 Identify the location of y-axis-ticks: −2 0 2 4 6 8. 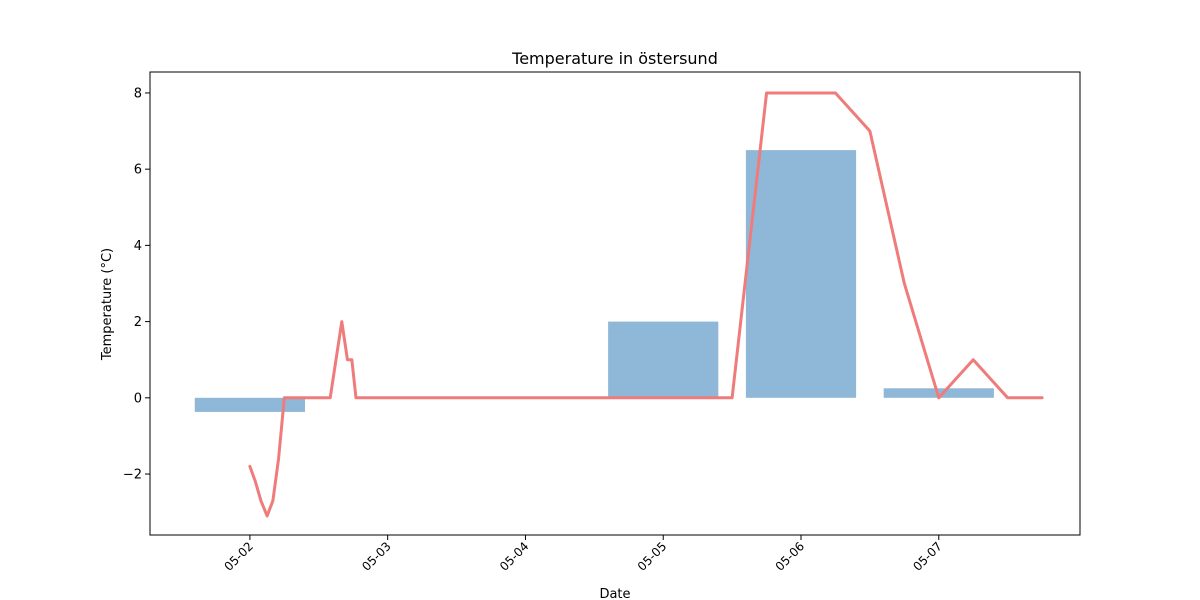
(136, 284).